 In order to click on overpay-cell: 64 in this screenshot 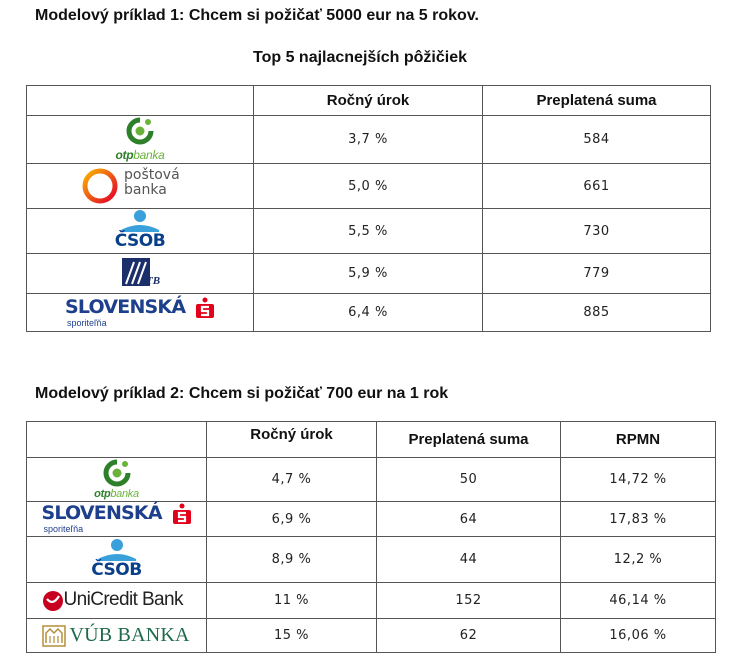, I will do `click(468, 519)`.